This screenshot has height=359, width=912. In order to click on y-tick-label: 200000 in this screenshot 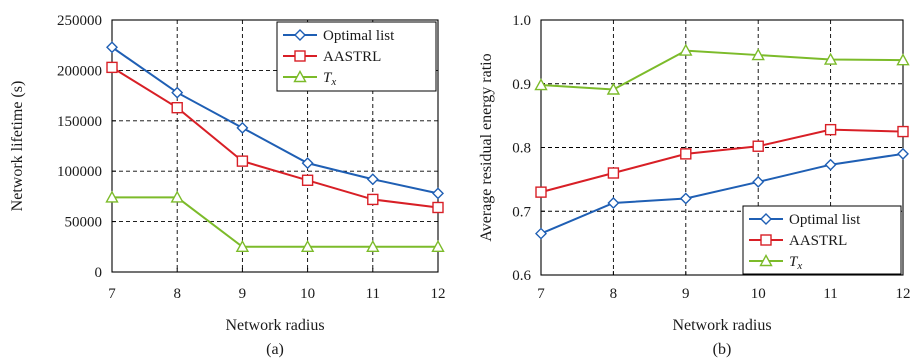, I will do `click(79, 71)`.